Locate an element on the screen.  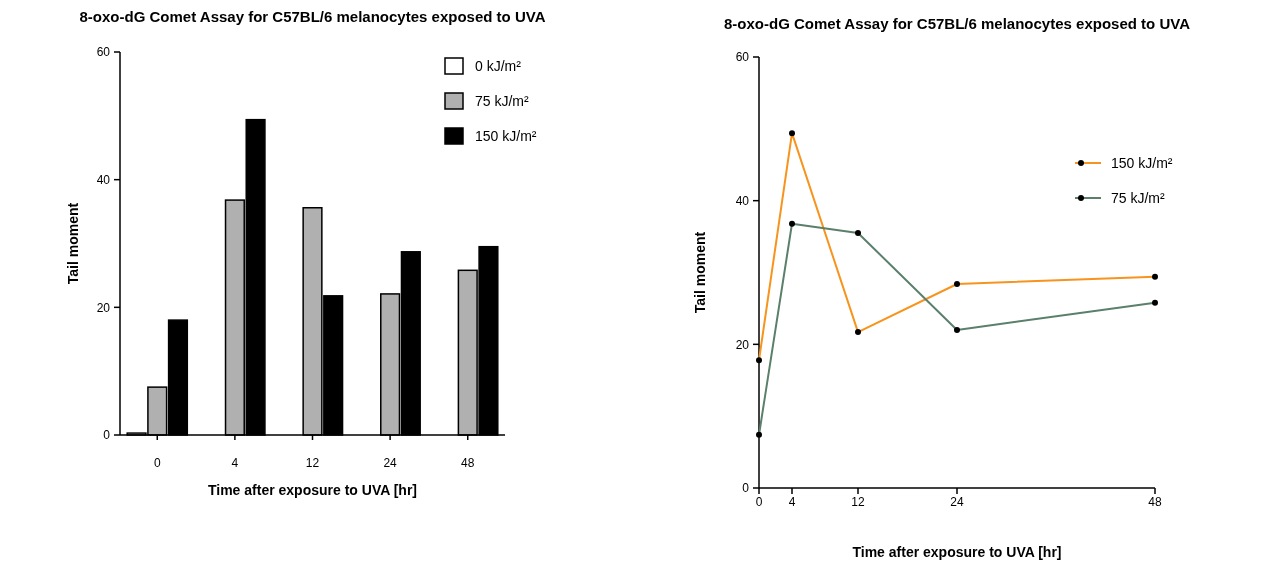
legend-label: 0 kJ/m² is located at coordinates (498, 65).